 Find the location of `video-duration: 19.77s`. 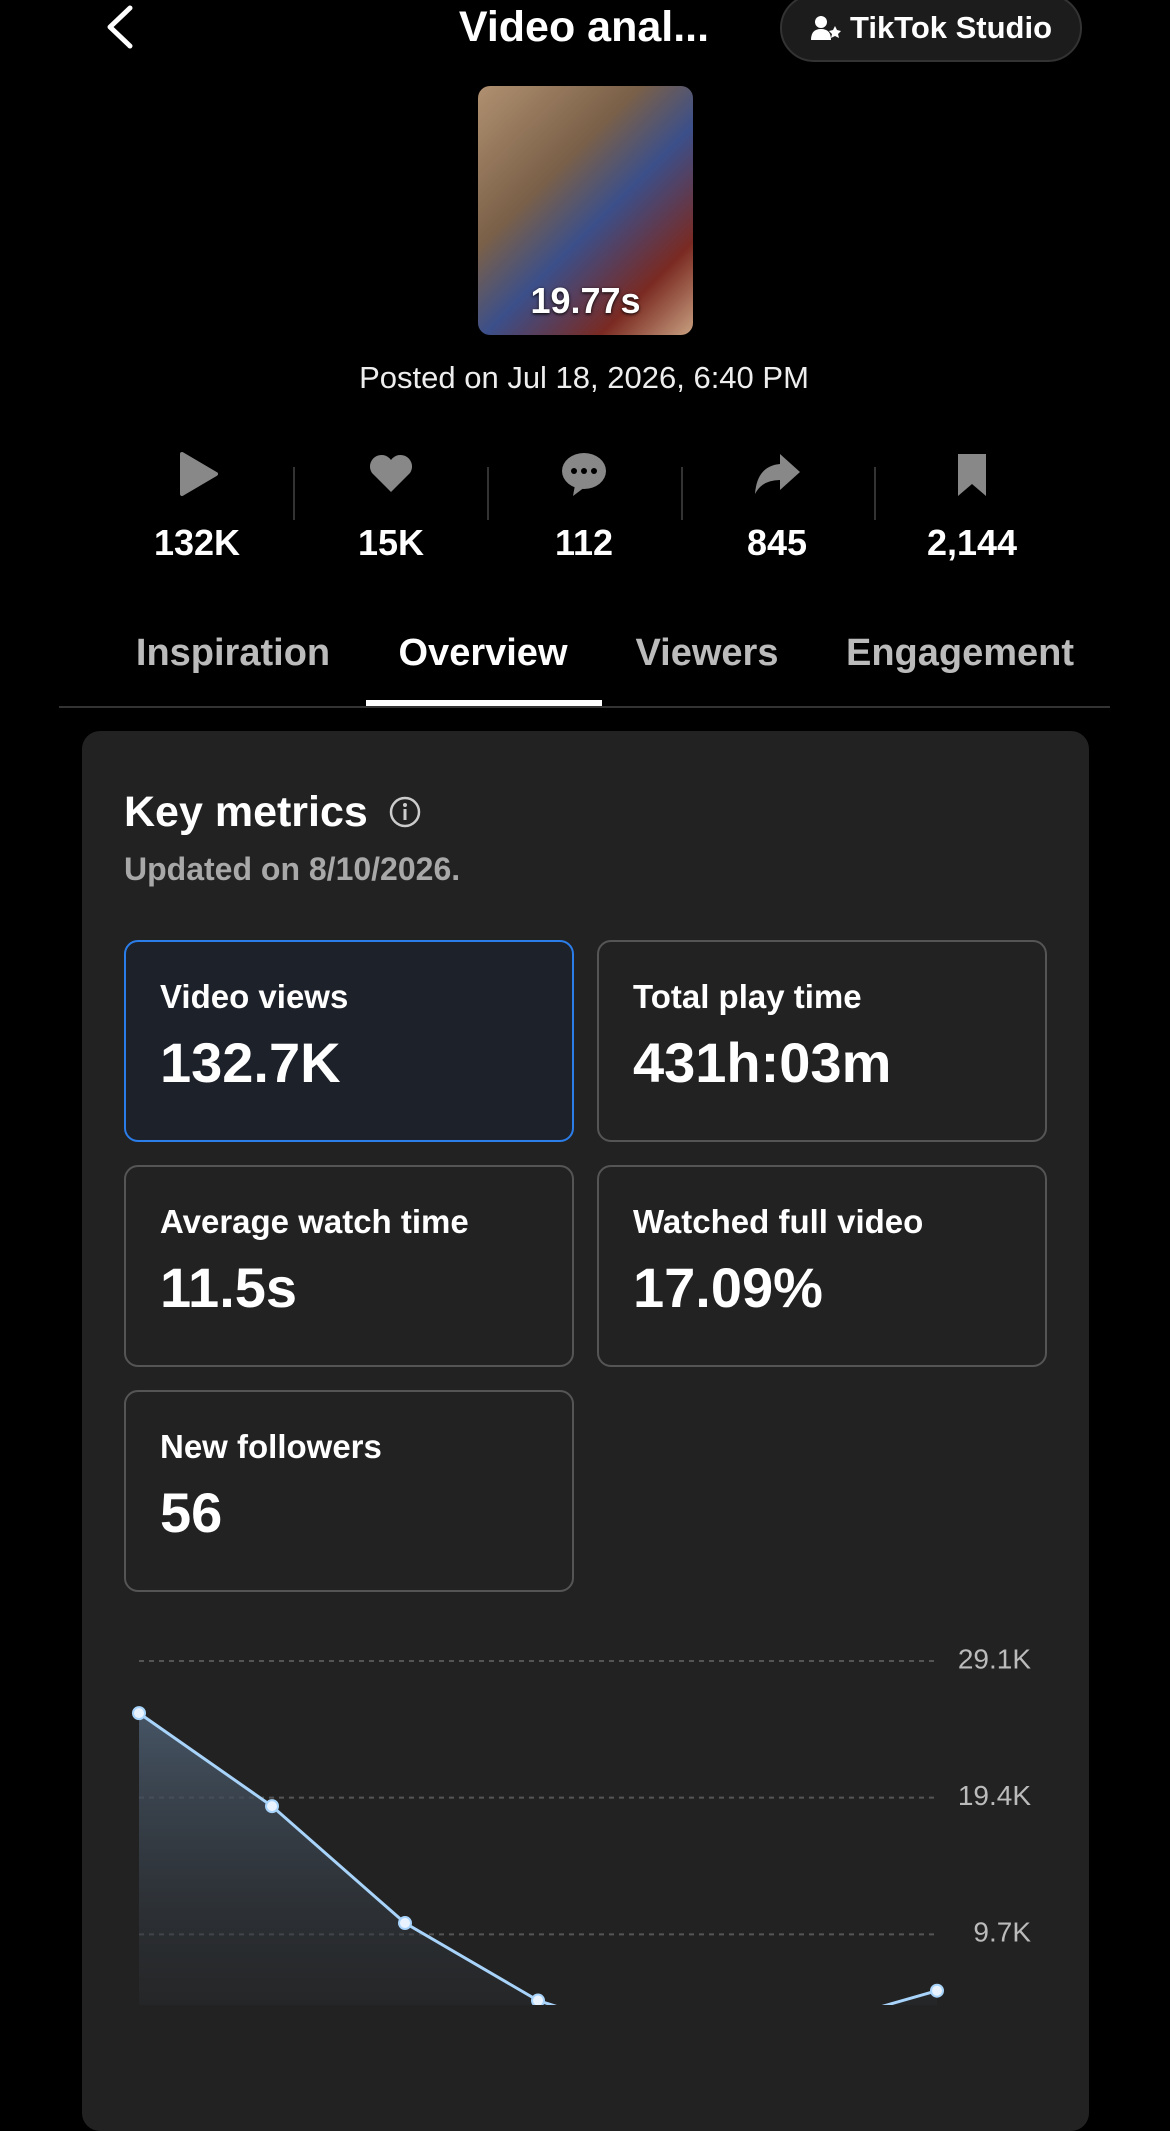

video-duration: 19.77s is located at coordinates (585, 300).